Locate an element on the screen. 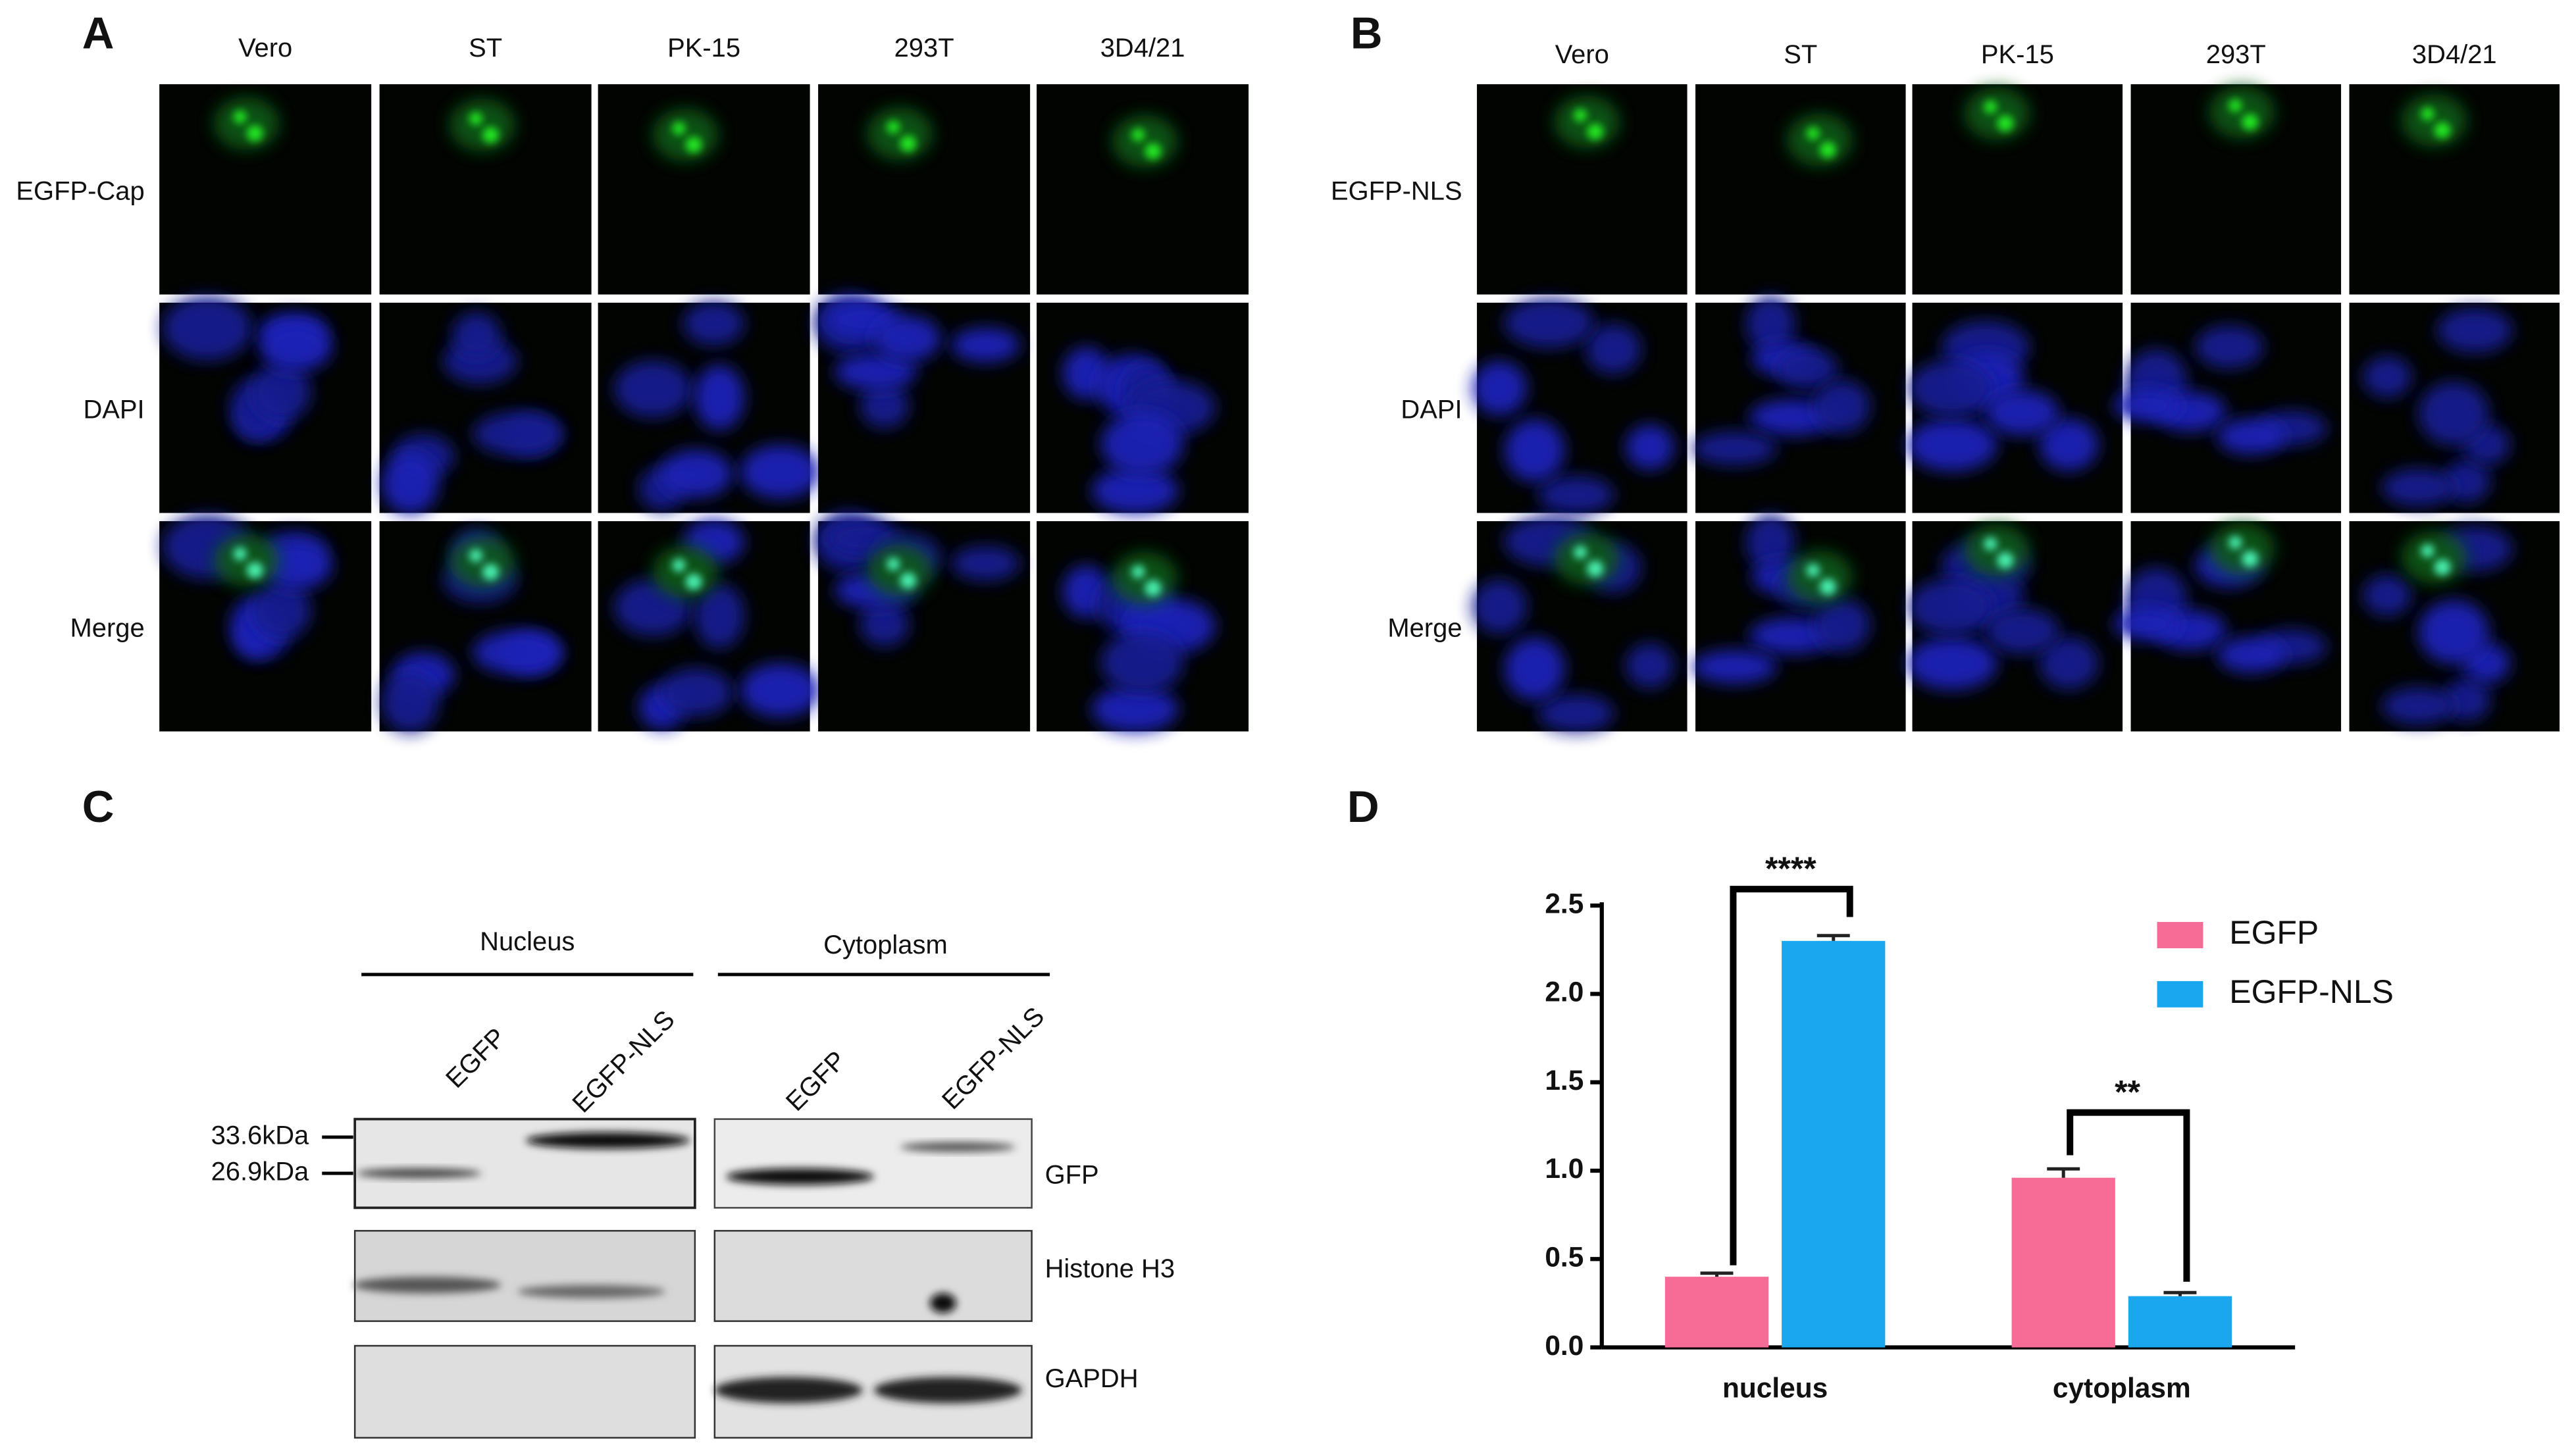 This screenshot has height=1453, width=2576. column-label: Vero is located at coordinates (1582, 54).